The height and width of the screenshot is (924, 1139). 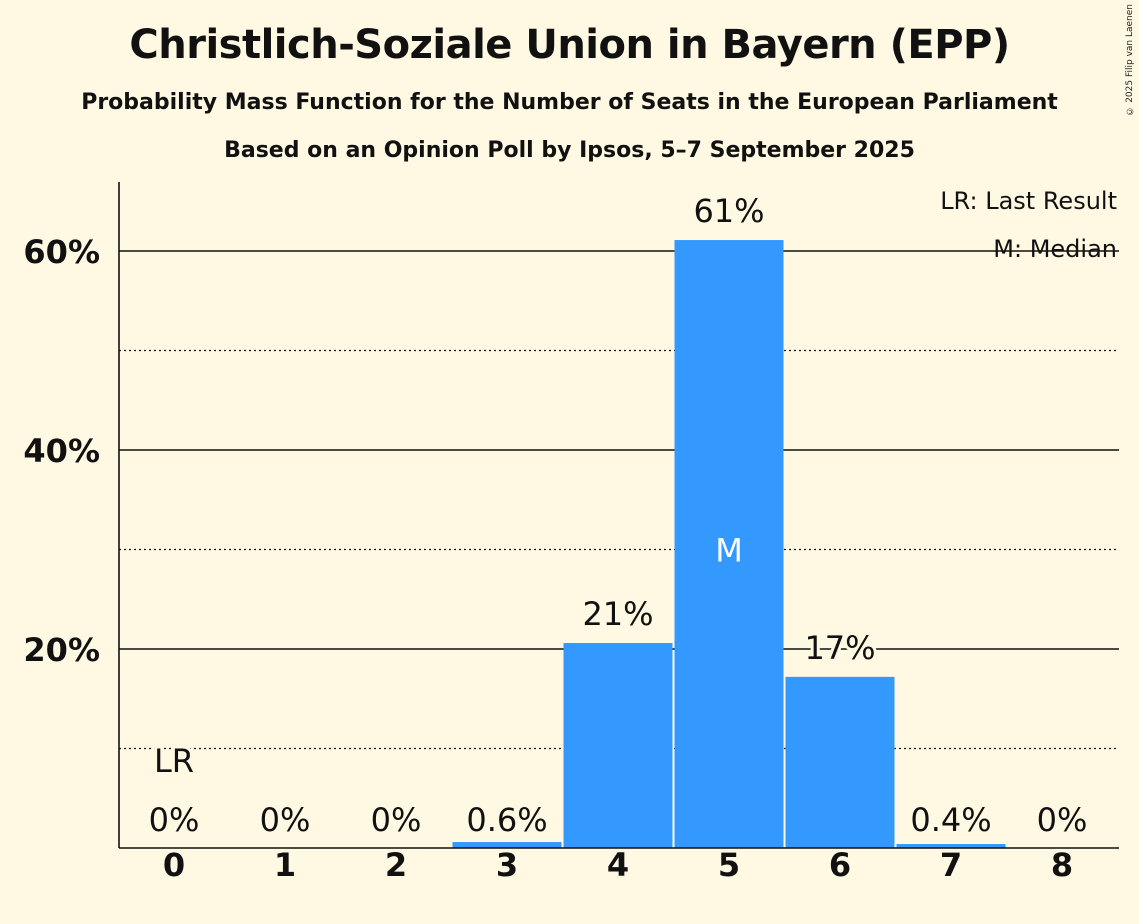 What do you see at coordinates (507, 865) in the screenshot?
I see `x-tick-label: 3` at bounding box center [507, 865].